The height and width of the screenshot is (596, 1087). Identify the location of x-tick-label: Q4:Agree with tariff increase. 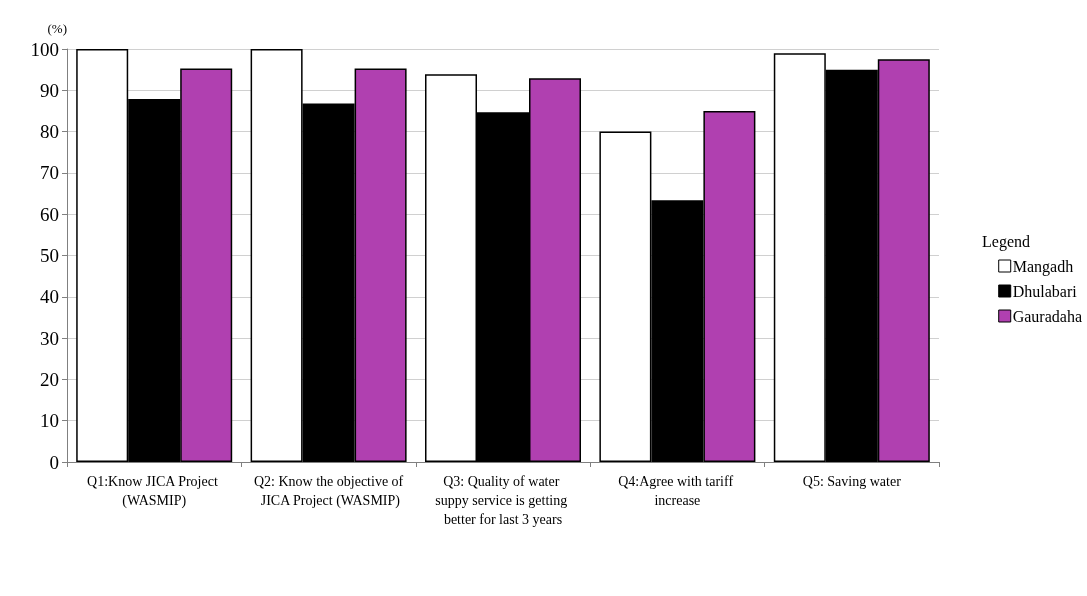
(677, 491).